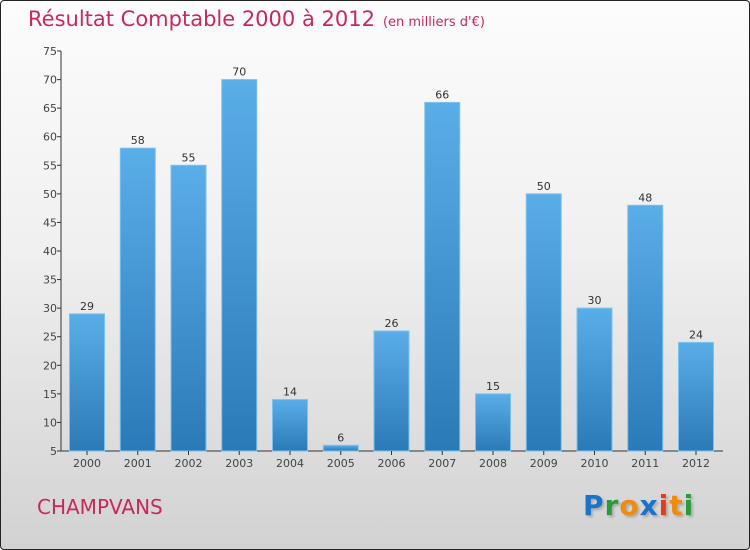 This screenshot has width=750, height=550. I want to click on bar-2001, so click(137, 299).